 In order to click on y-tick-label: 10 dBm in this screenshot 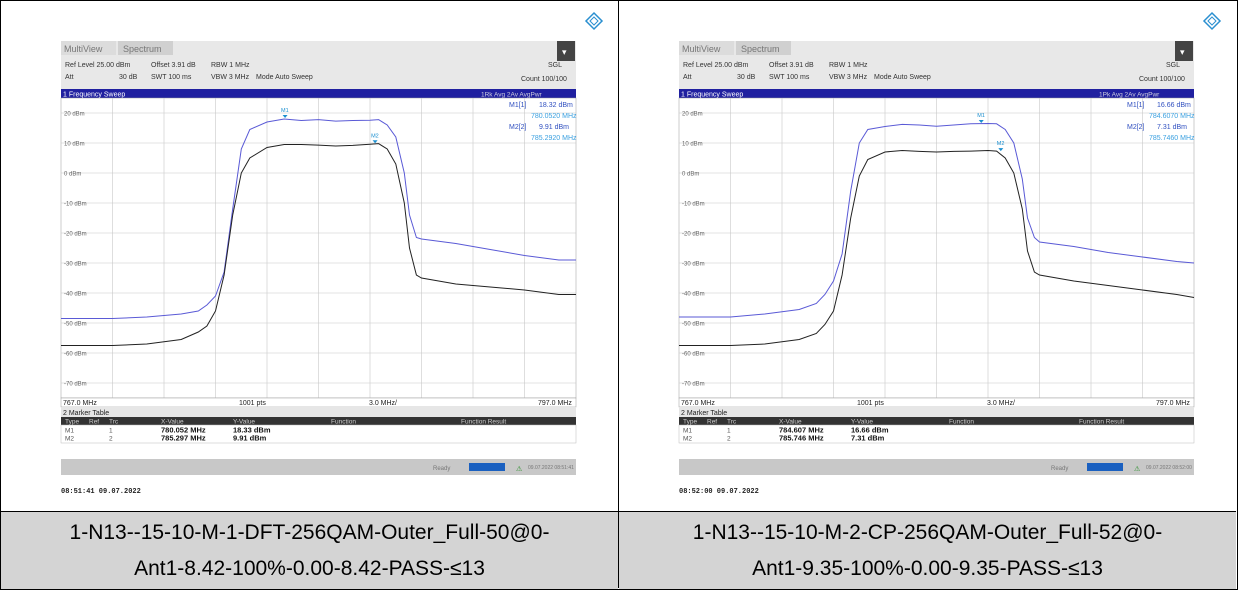, I will do `click(74, 145)`.